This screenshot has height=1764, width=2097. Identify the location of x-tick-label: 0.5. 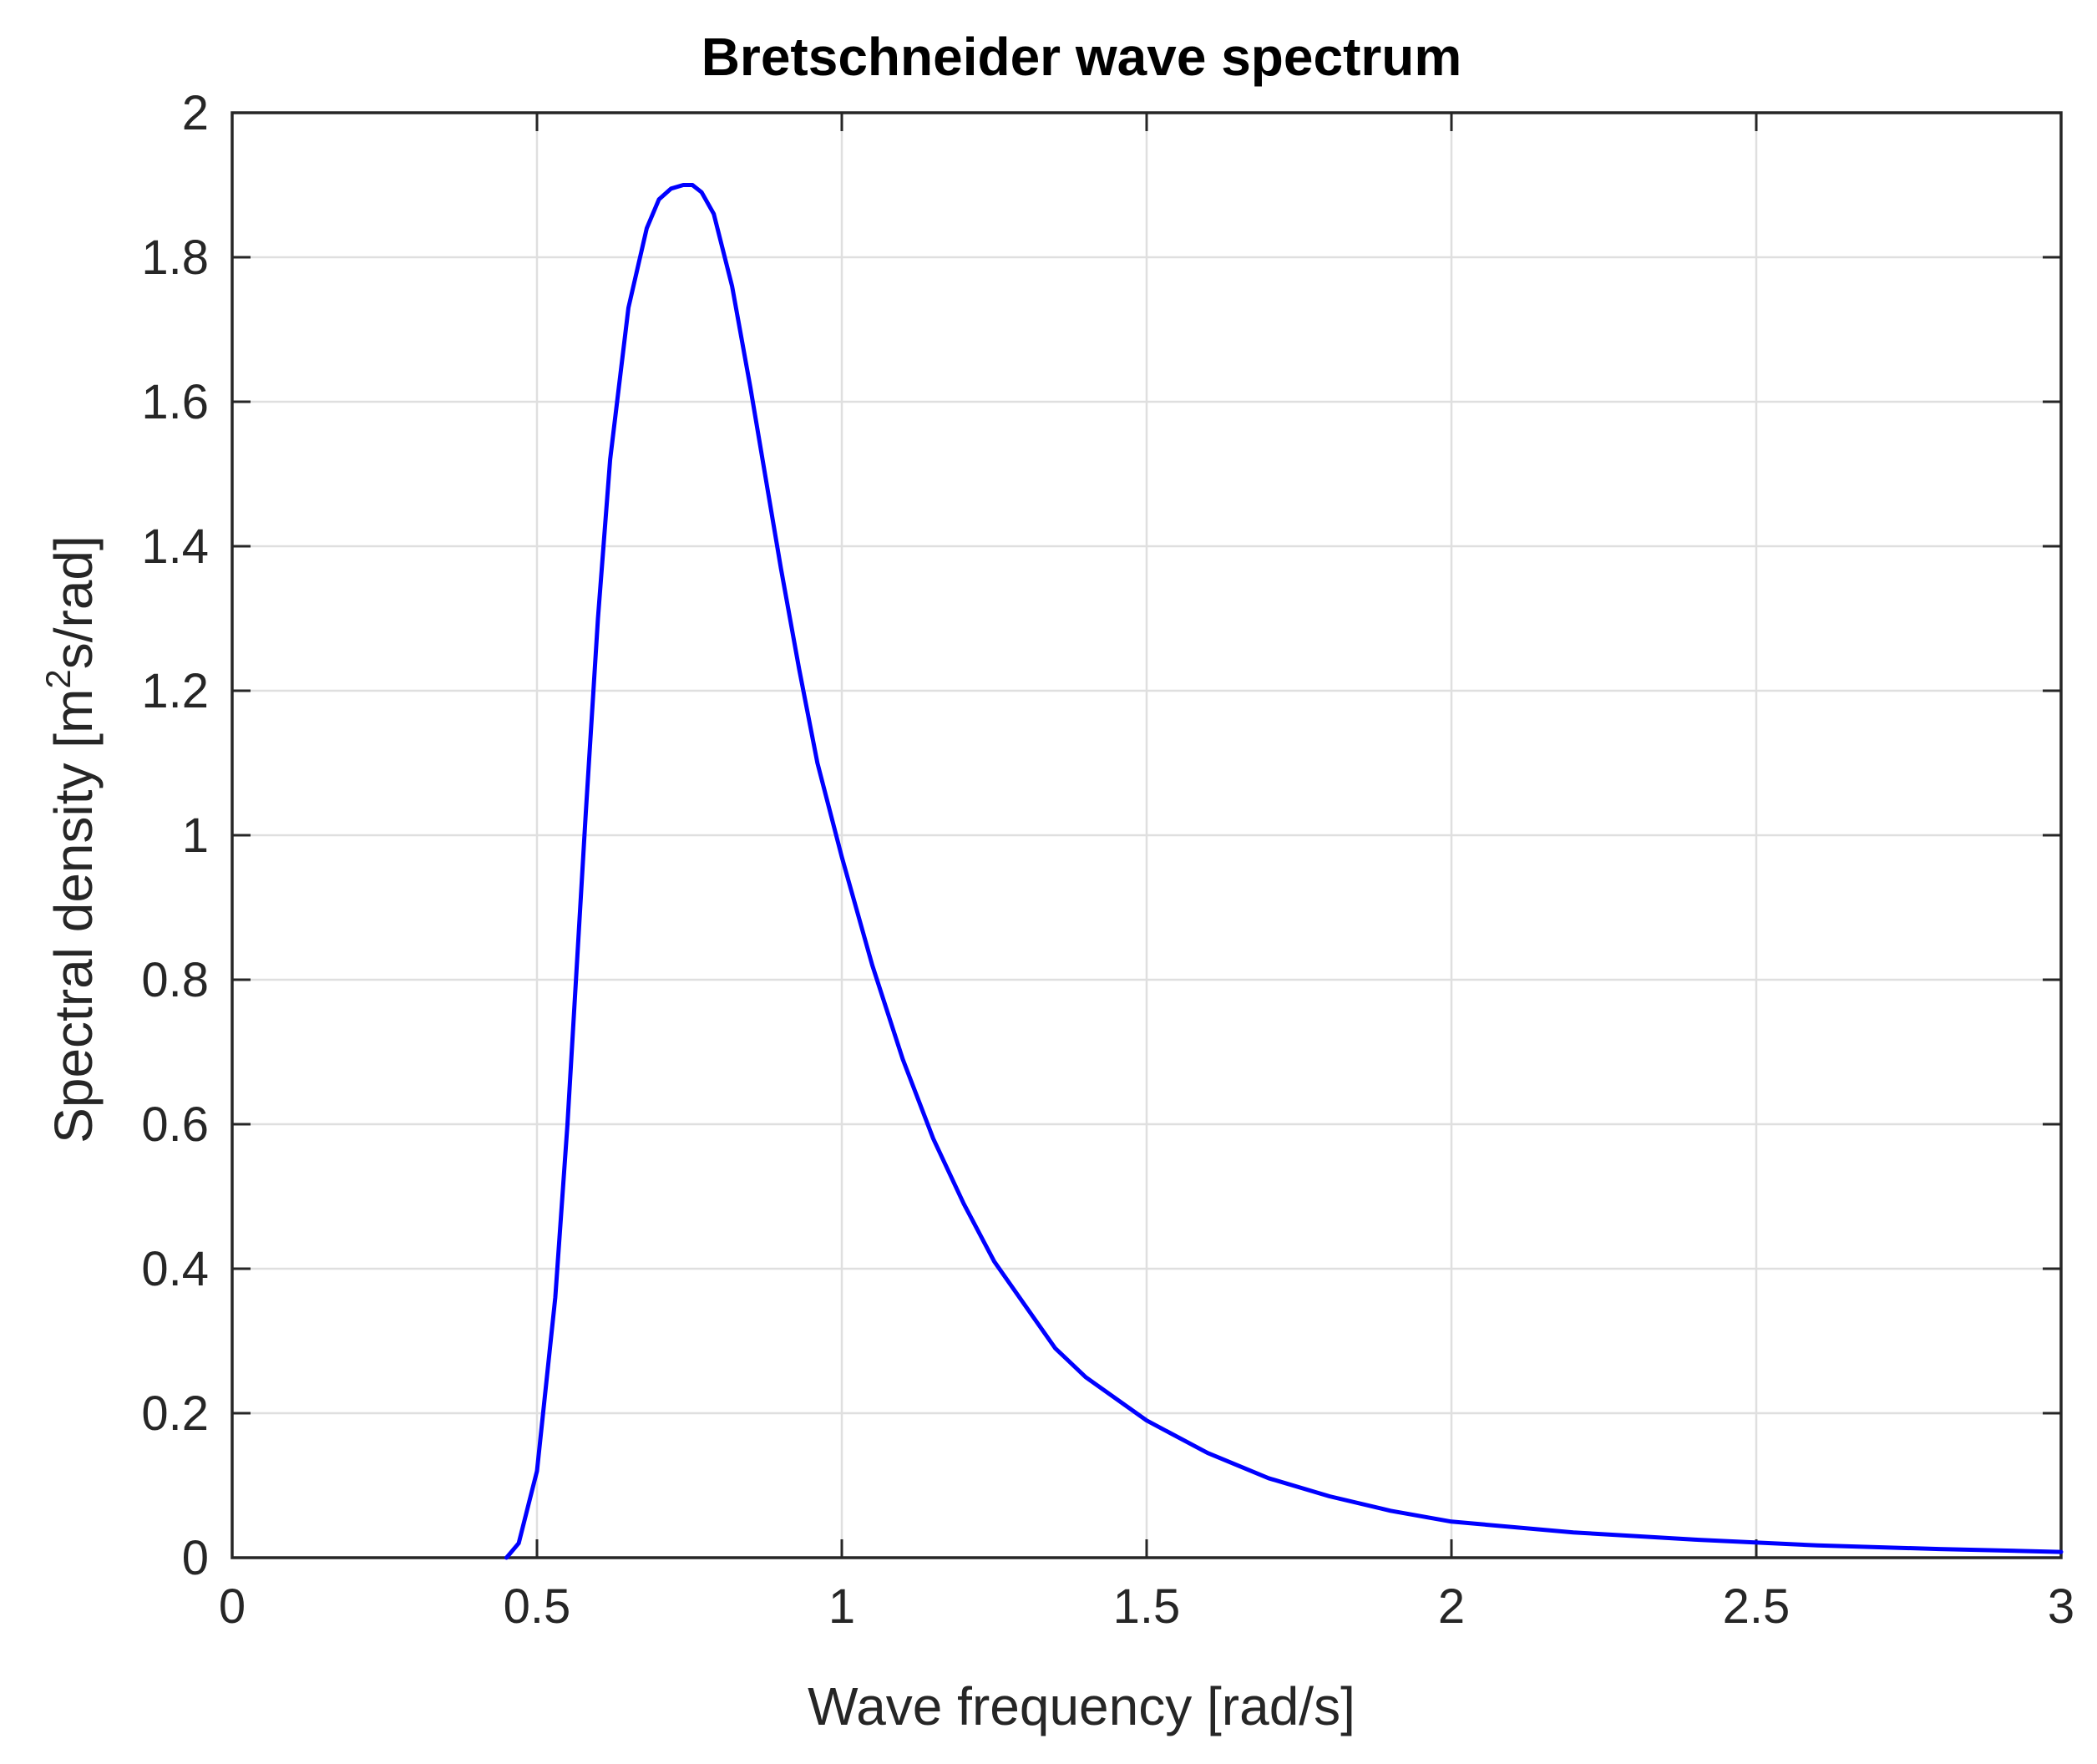
(537, 1606).